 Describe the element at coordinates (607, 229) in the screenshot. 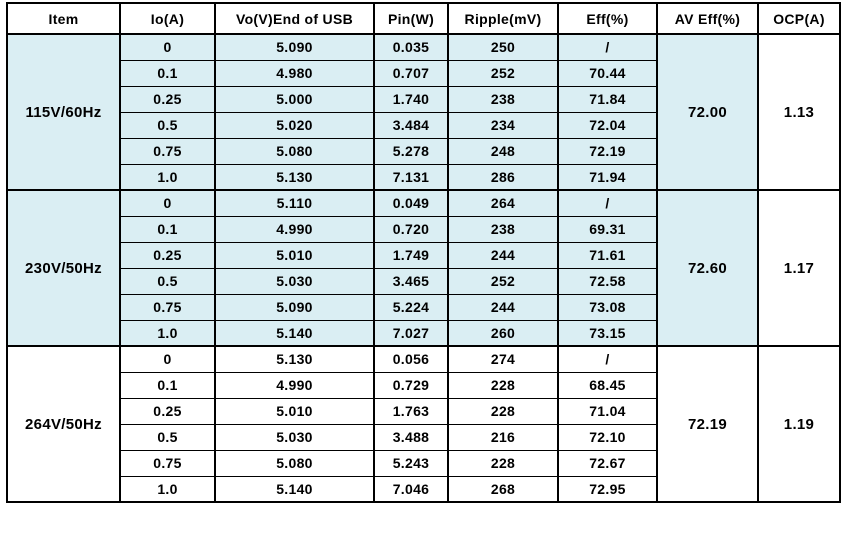

I see `cell-eff: 69.31` at that location.